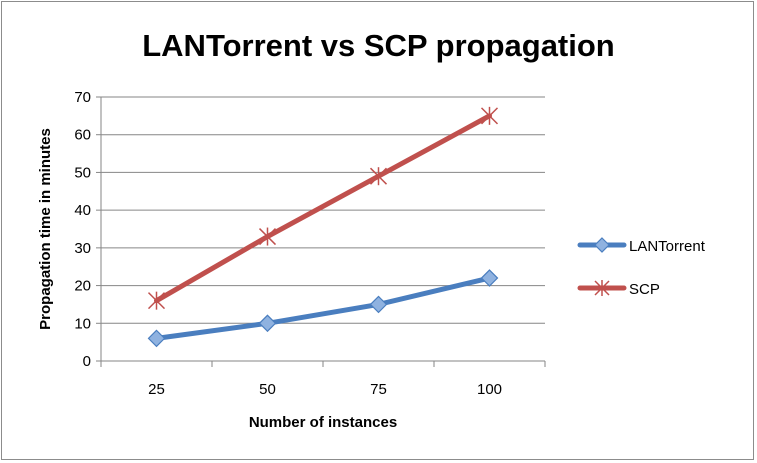 The image size is (757, 463). What do you see at coordinates (325, 389) in the screenshot?
I see `x-tick-labels: 25 50 75 100` at bounding box center [325, 389].